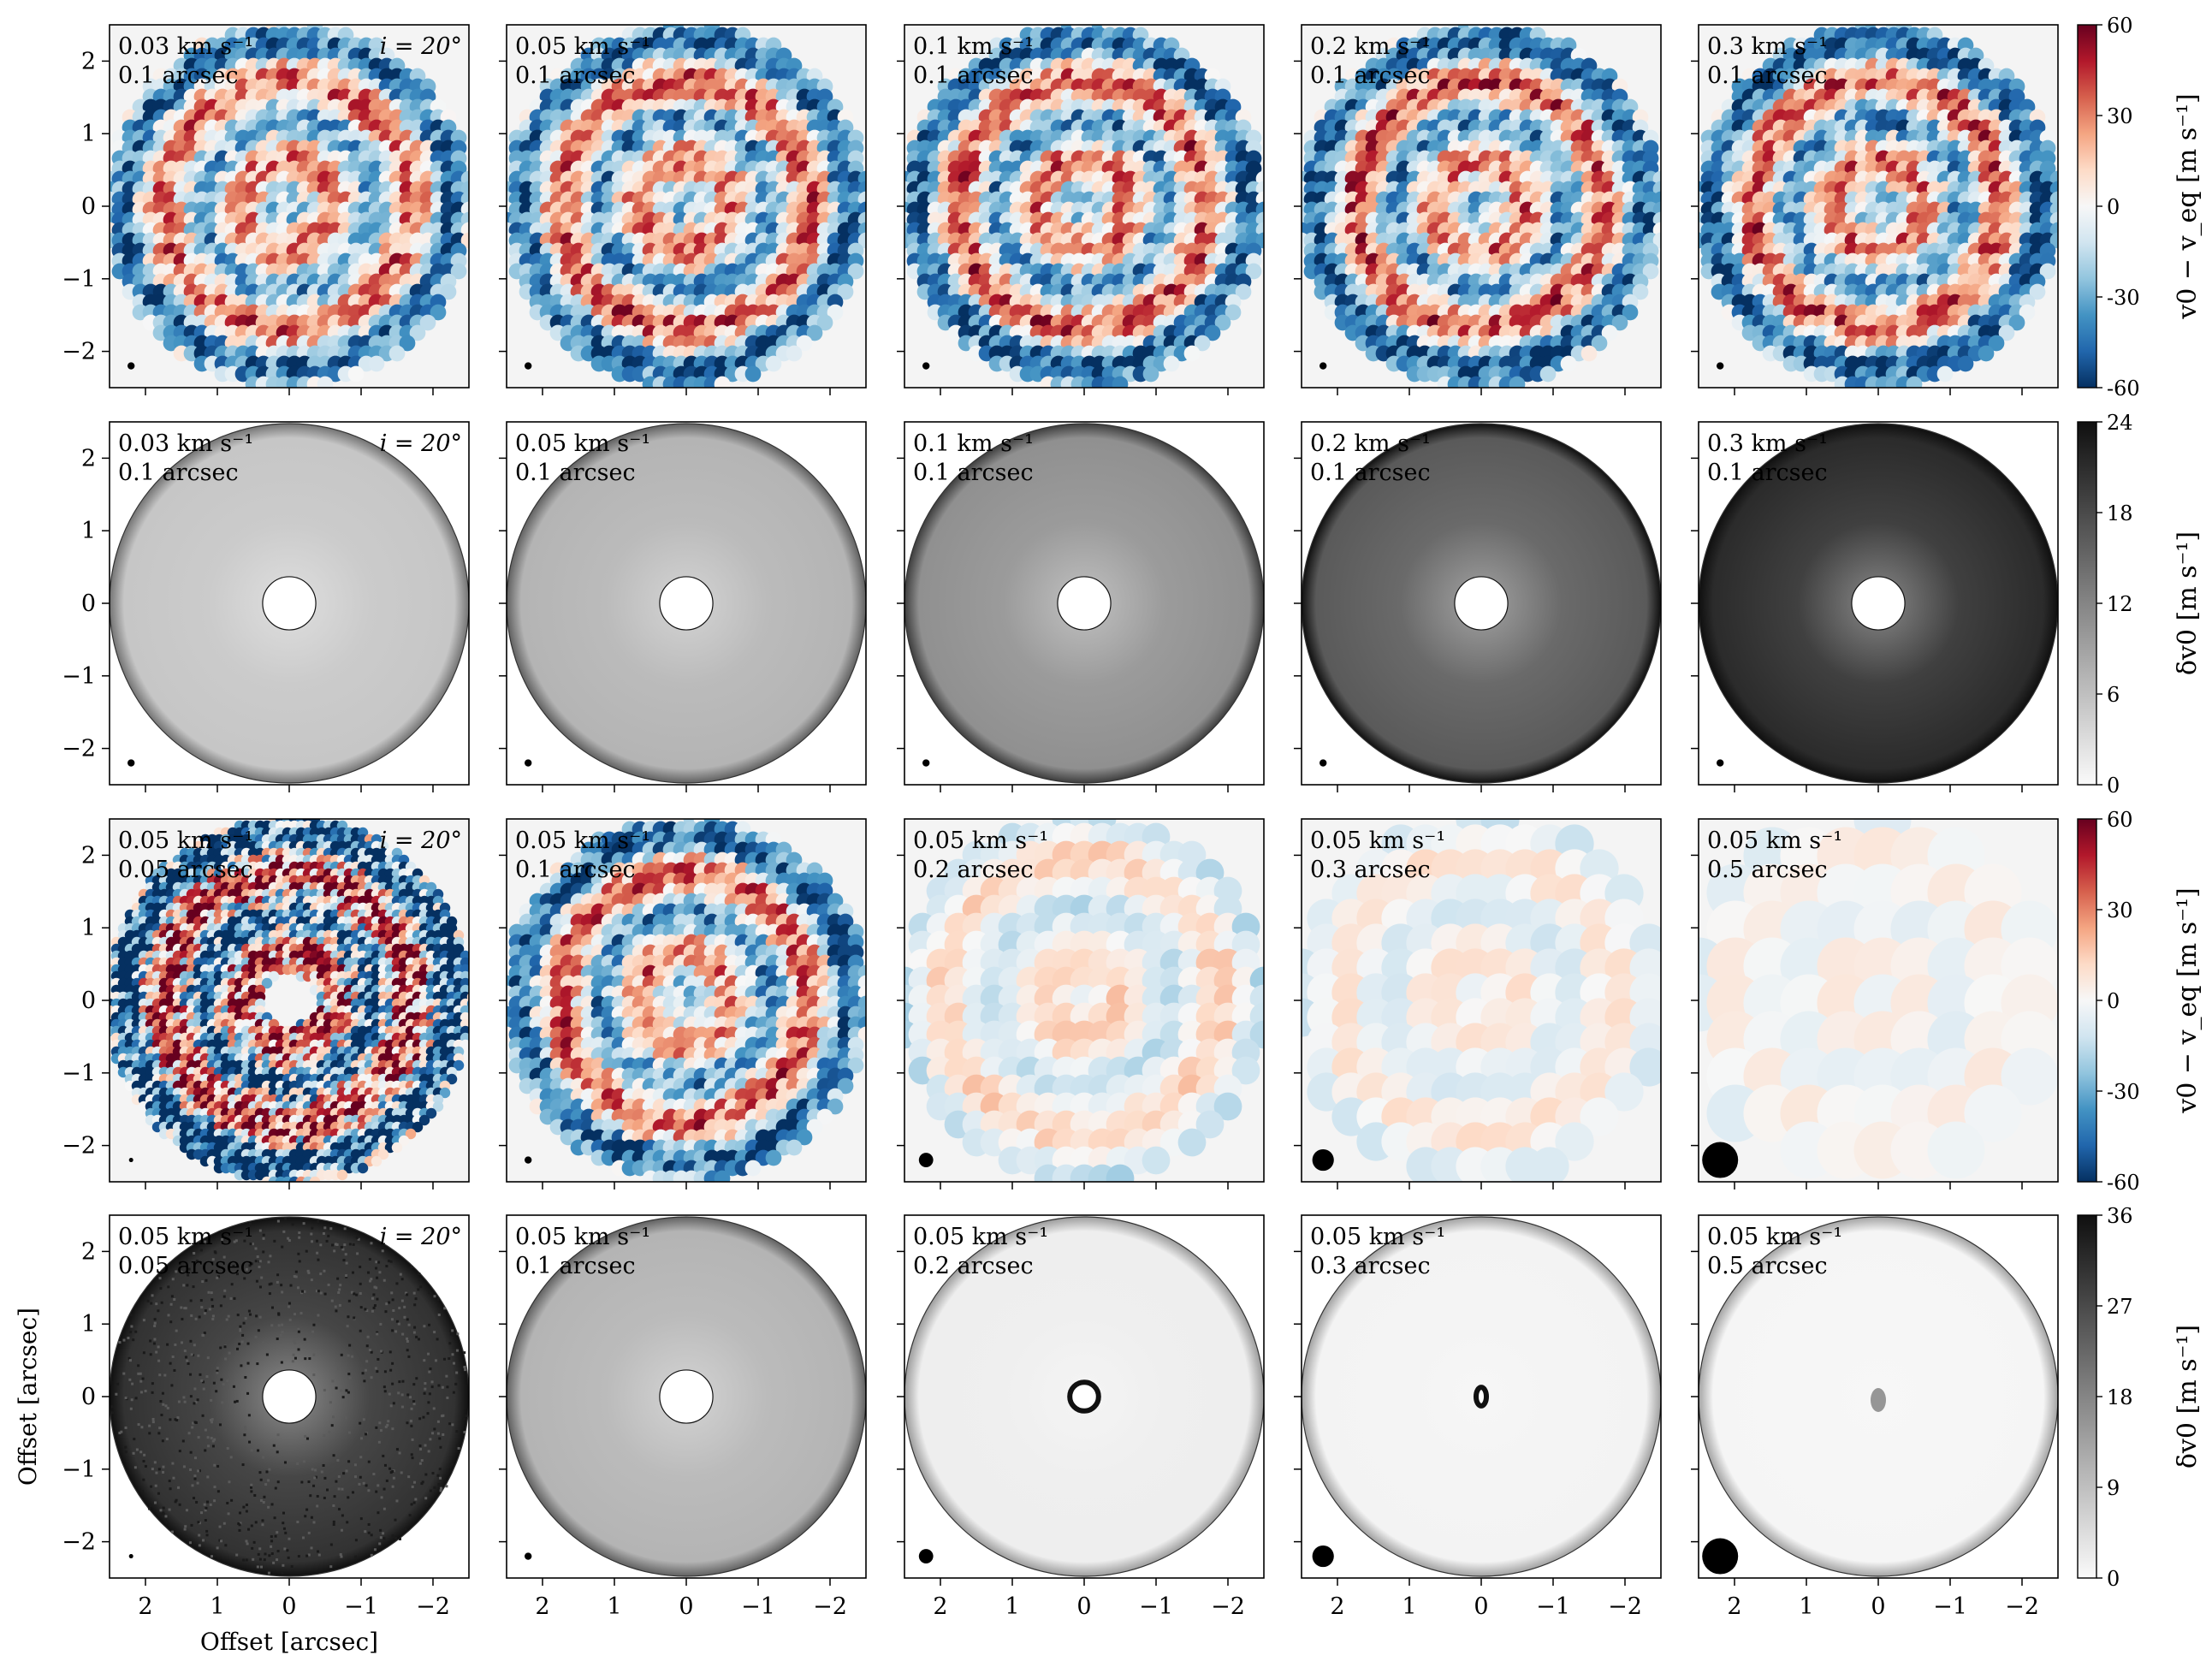 This screenshot has width=2212, height=1673. Describe the element at coordinates (1478, 1004) in the screenshot. I see `panel-r3-c4: 0.05 km s⁻¹ 0.3 arcsec` at that location.